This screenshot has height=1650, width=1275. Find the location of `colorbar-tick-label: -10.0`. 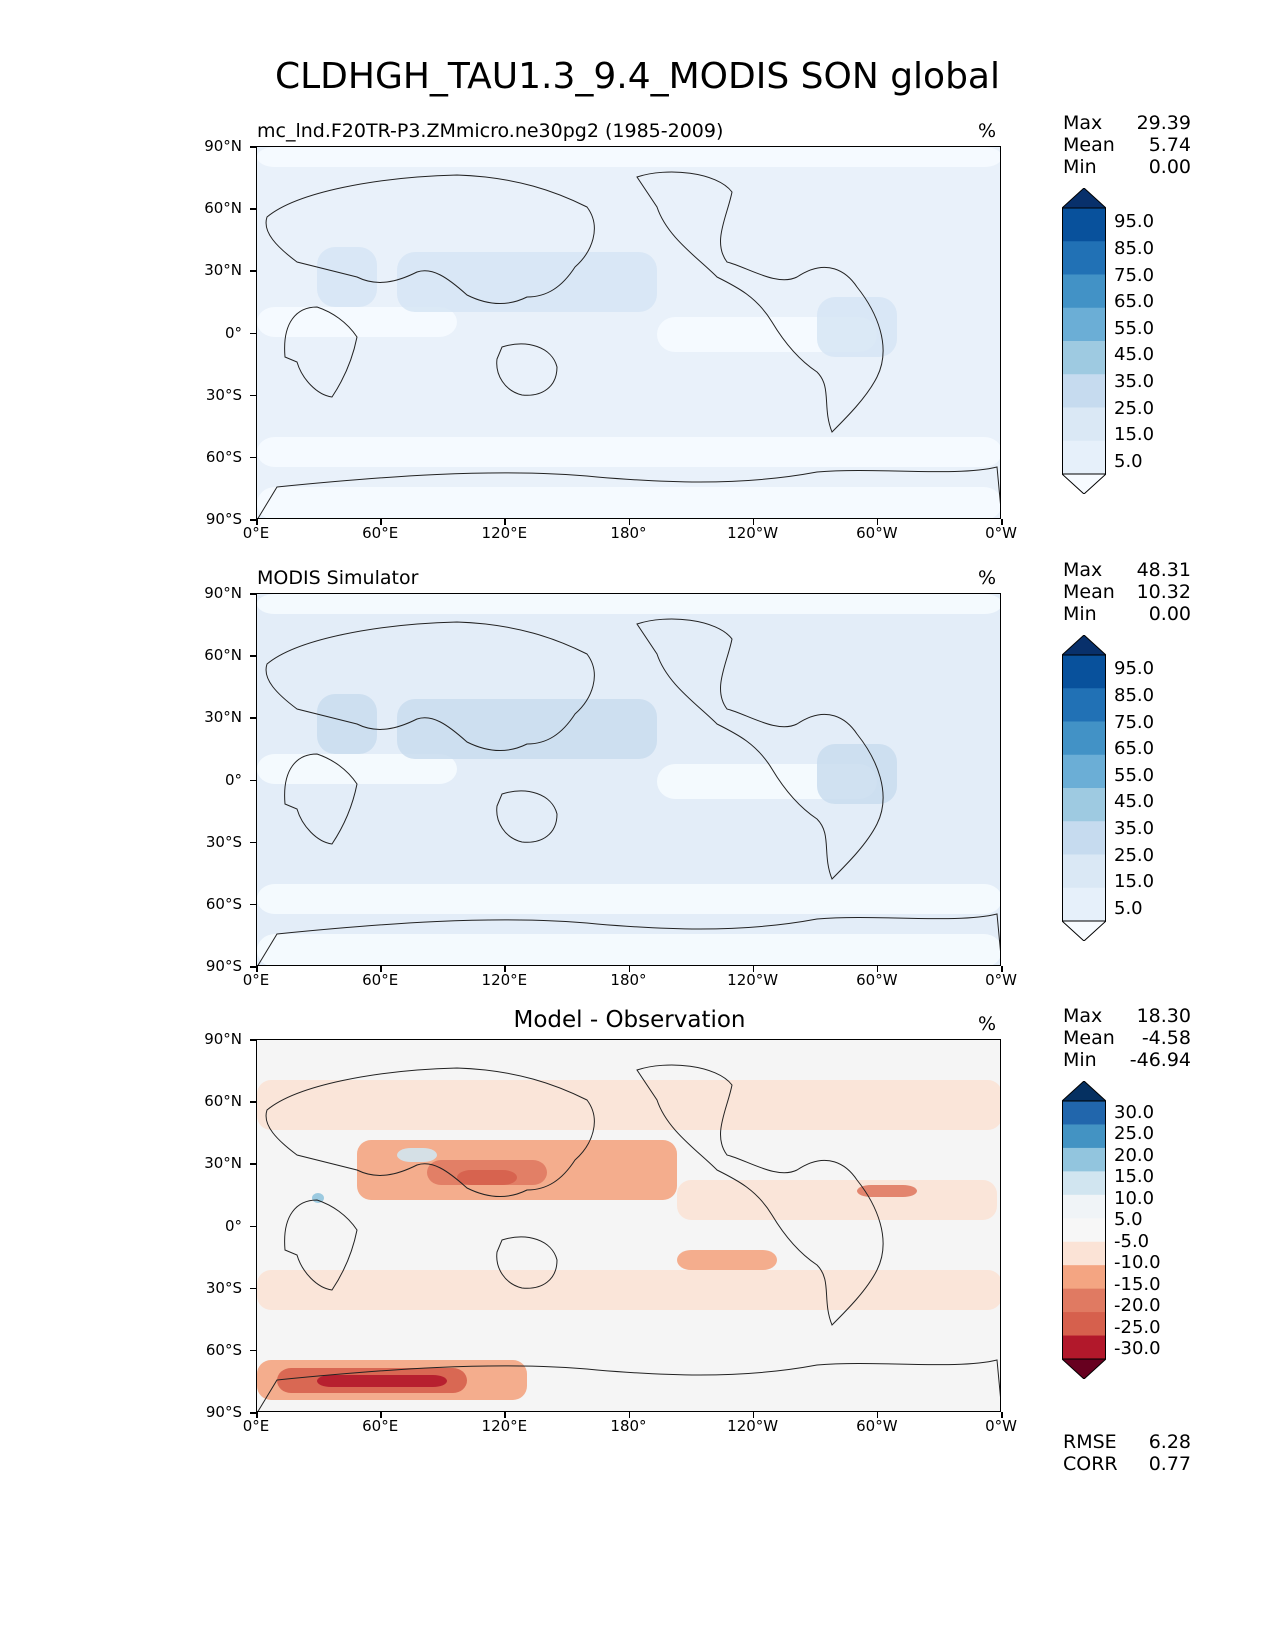

colorbar-tick-label: -10.0 is located at coordinates (1137, 1263).